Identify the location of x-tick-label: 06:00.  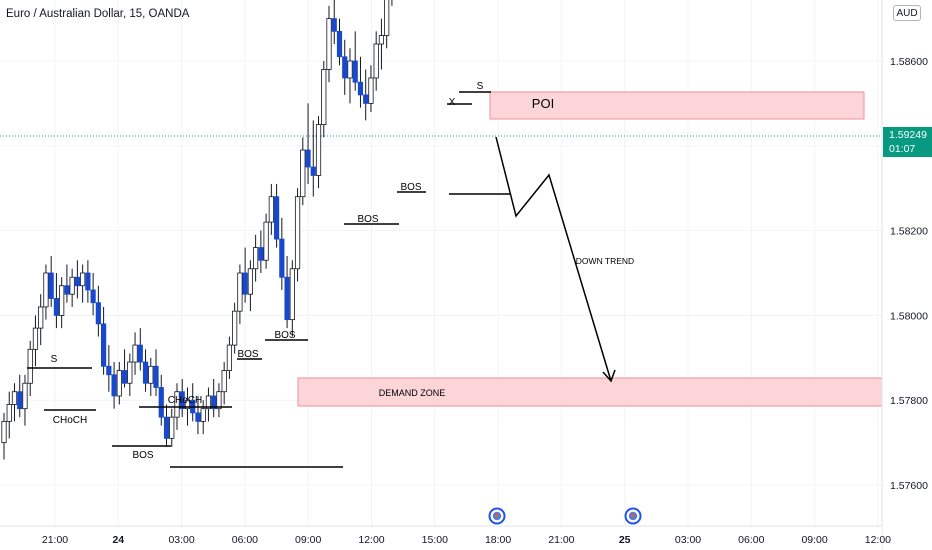
(245, 540).